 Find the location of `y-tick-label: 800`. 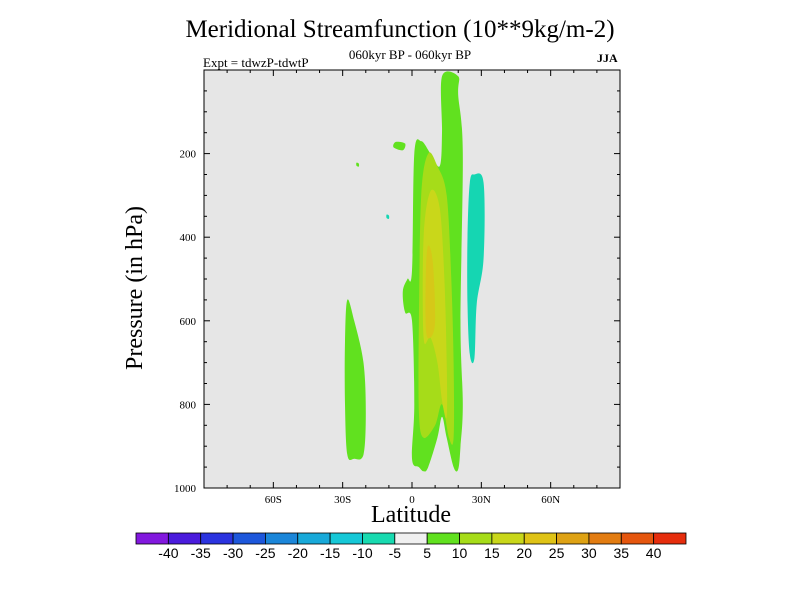

y-tick-label: 800 is located at coordinates (188, 405).